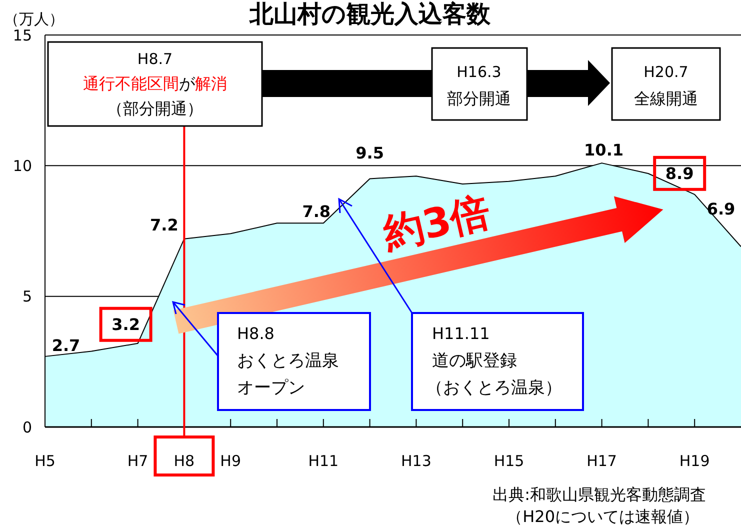  I want to click on data-label: 3.2, so click(126, 324).